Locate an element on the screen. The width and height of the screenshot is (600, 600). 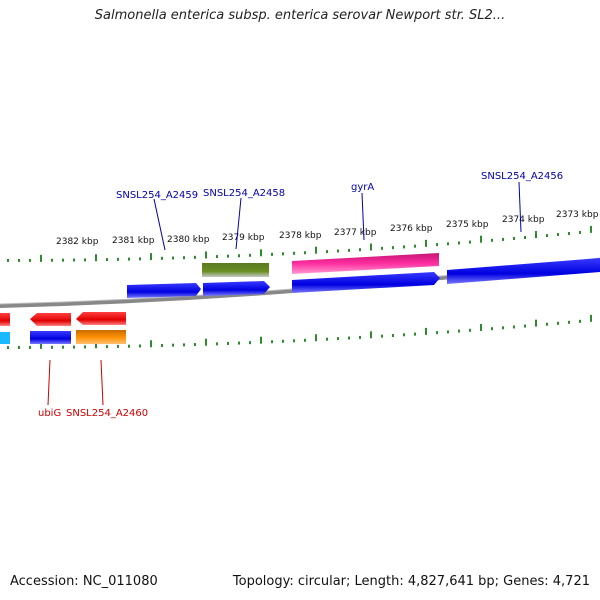
gene-feature-SNSL254_A2456 is located at coordinates (523, 271).